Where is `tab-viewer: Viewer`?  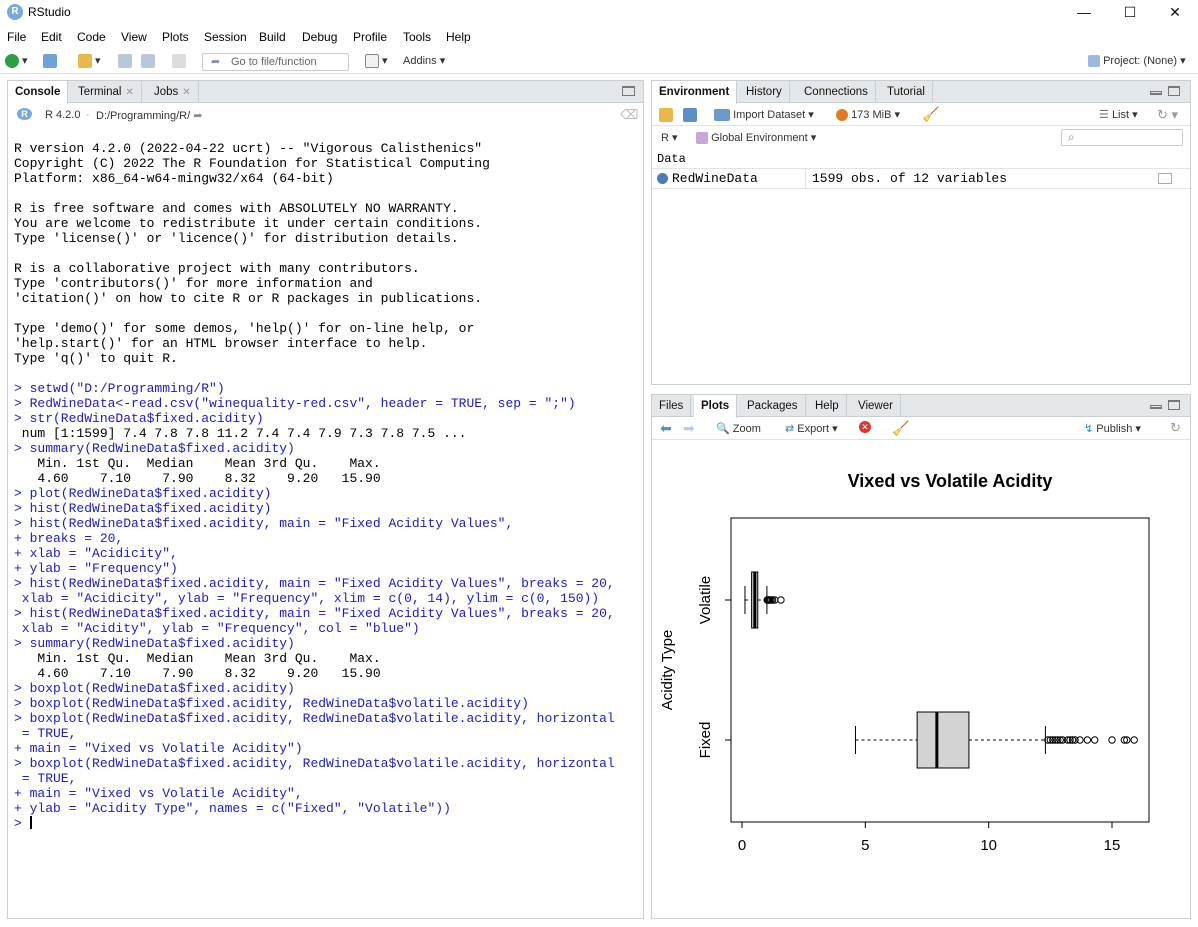
tab-viewer: Viewer is located at coordinates (876, 406).